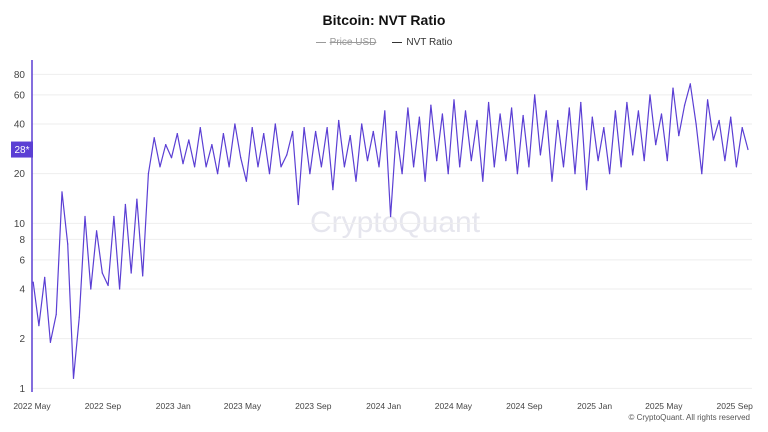 The width and height of the screenshot is (768, 432). Describe the element at coordinates (20, 124) in the screenshot. I see `y-tick-label: 40` at that location.